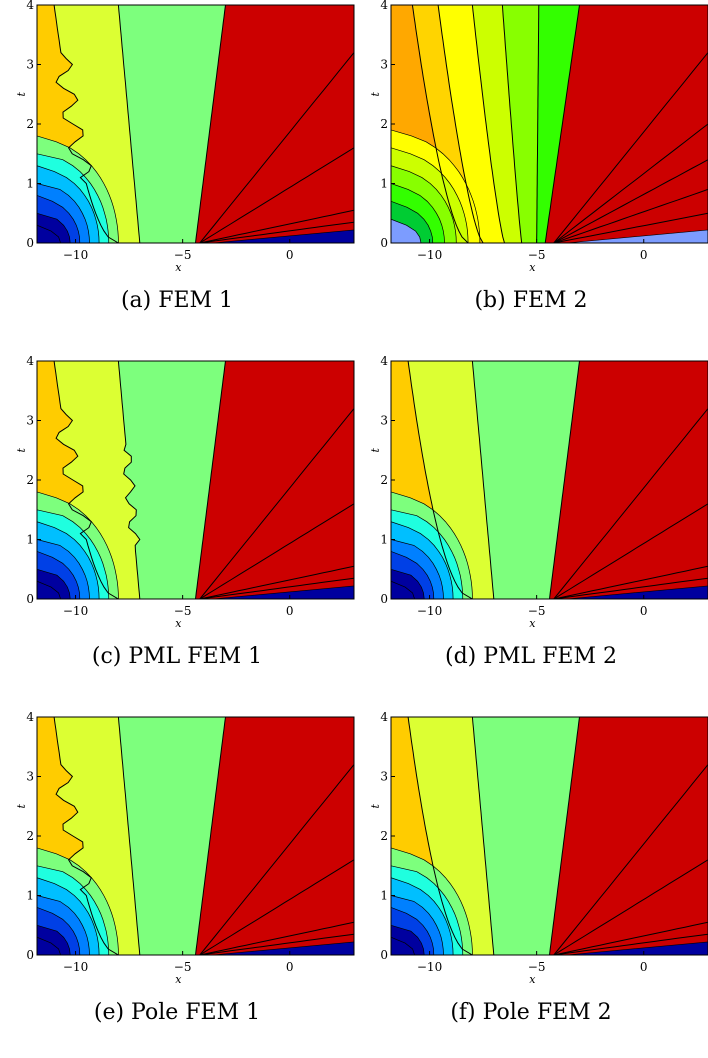 The height and width of the screenshot is (1058, 708). I want to click on caption-c: (c) PML FEM 1, so click(177, 656).